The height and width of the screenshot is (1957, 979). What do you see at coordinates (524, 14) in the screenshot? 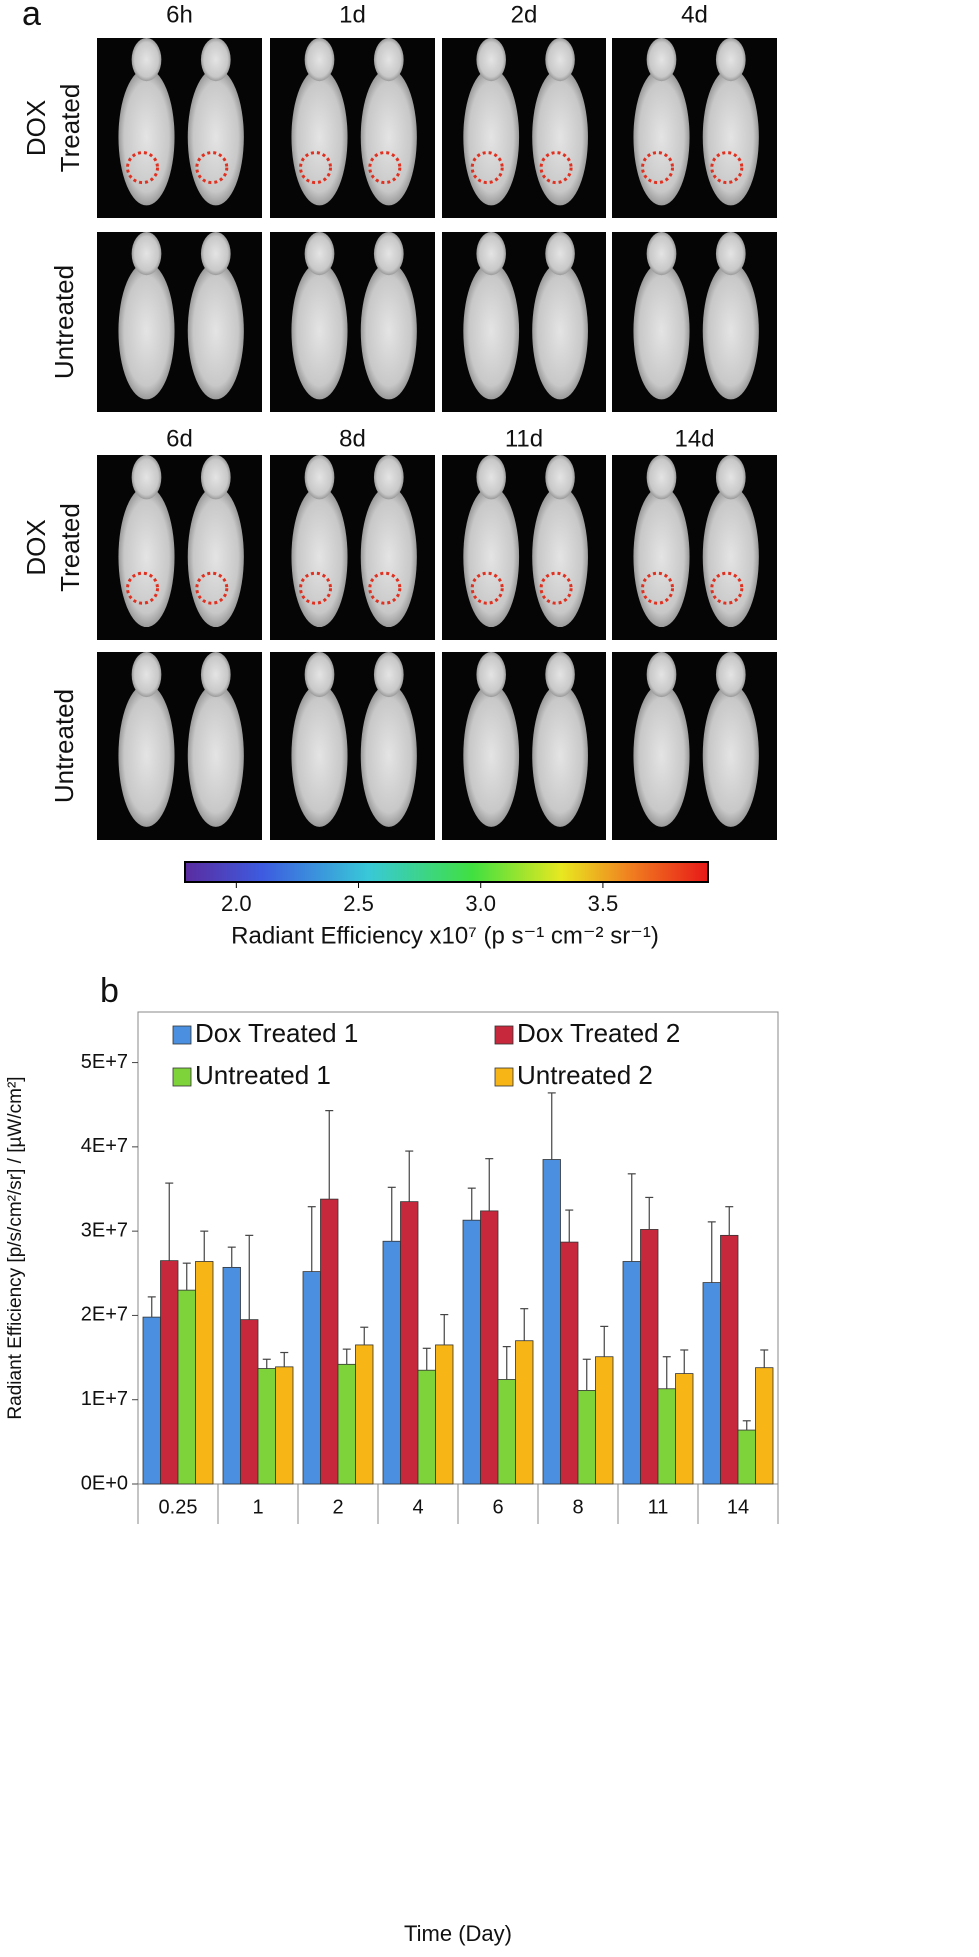
I see `timepoint-label: 2d` at bounding box center [524, 14].